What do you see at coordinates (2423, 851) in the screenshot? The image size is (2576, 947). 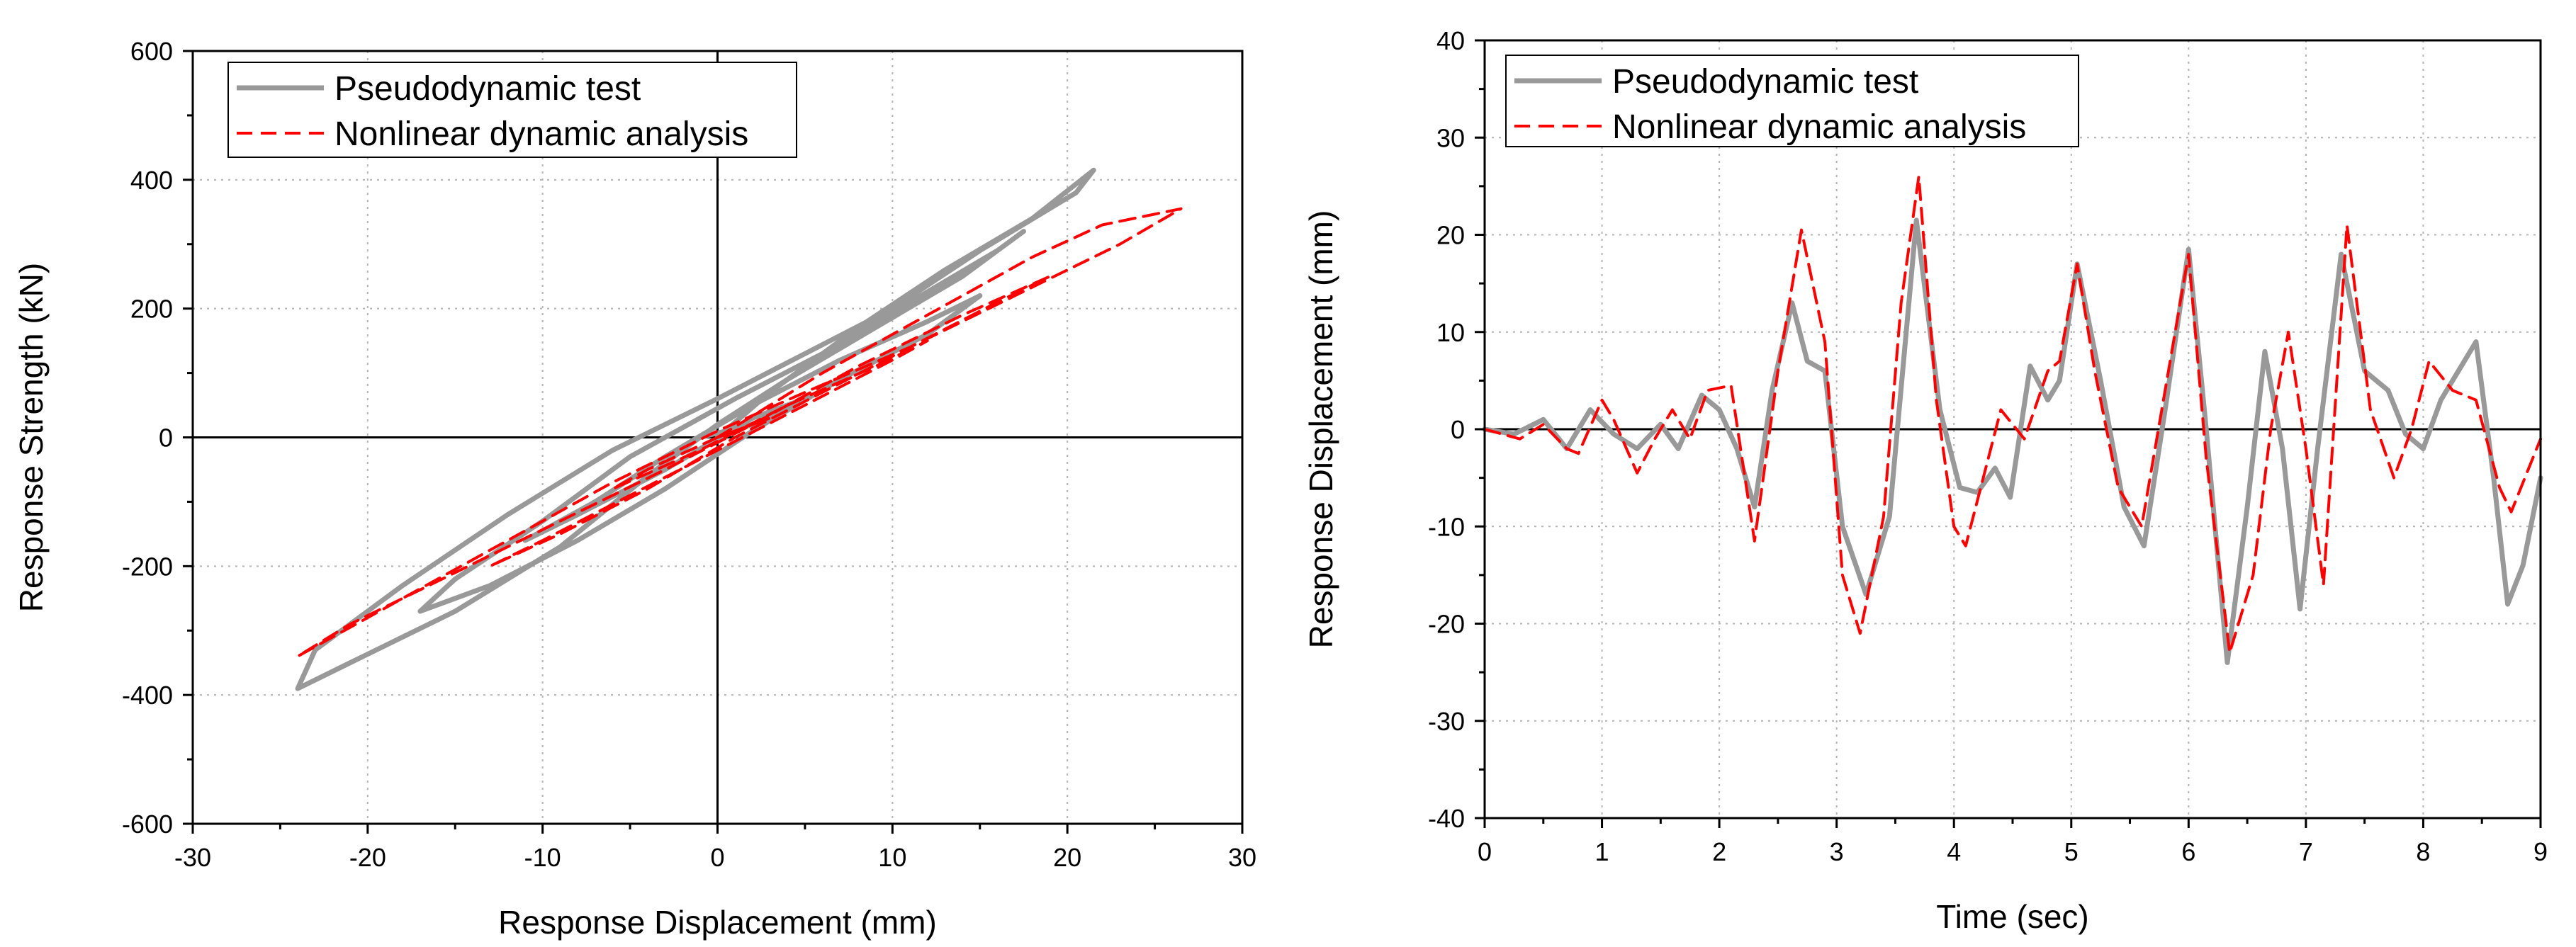 I see `x-tick-label: 8` at bounding box center [2423, 851].